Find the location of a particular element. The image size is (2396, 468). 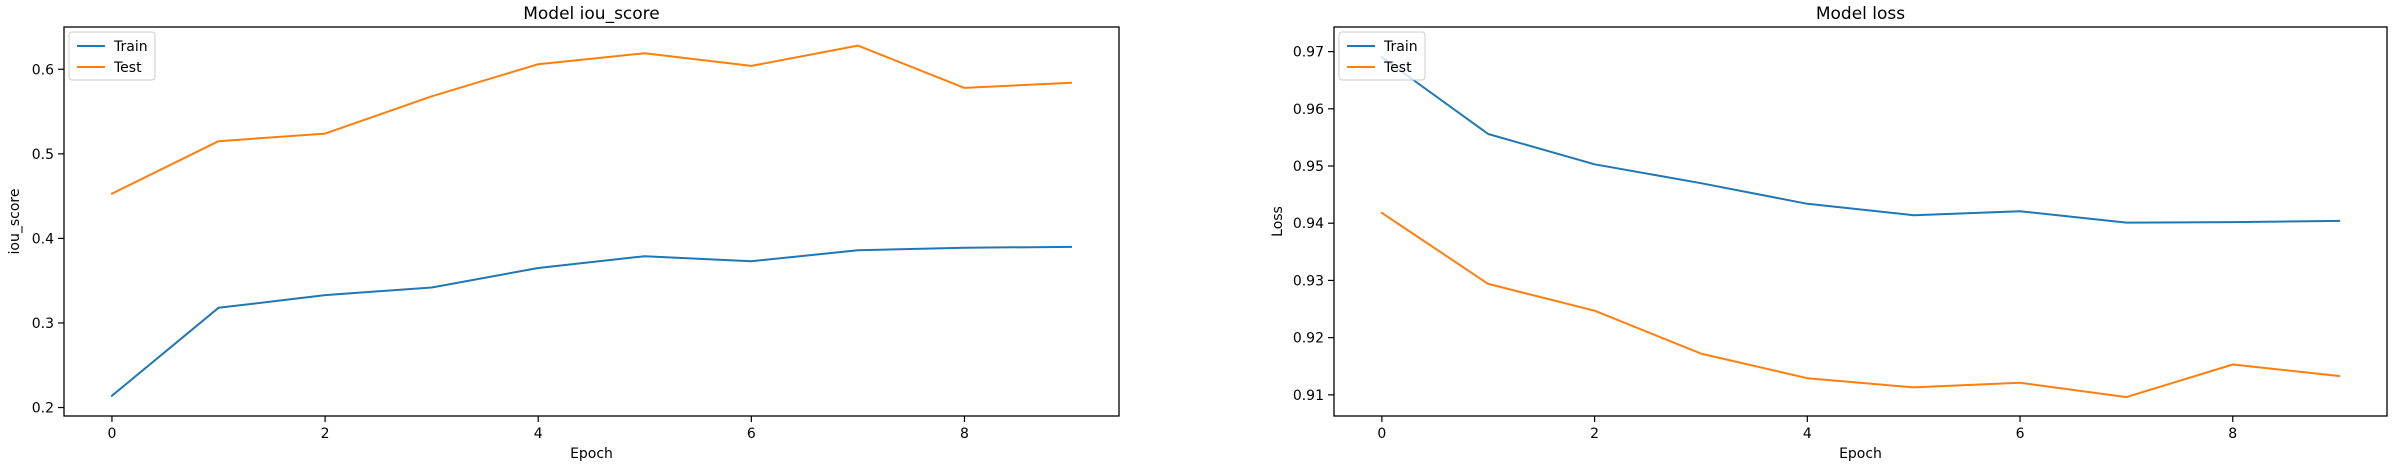

chart-title: Model iou_score is located at coordinates (591, 14).